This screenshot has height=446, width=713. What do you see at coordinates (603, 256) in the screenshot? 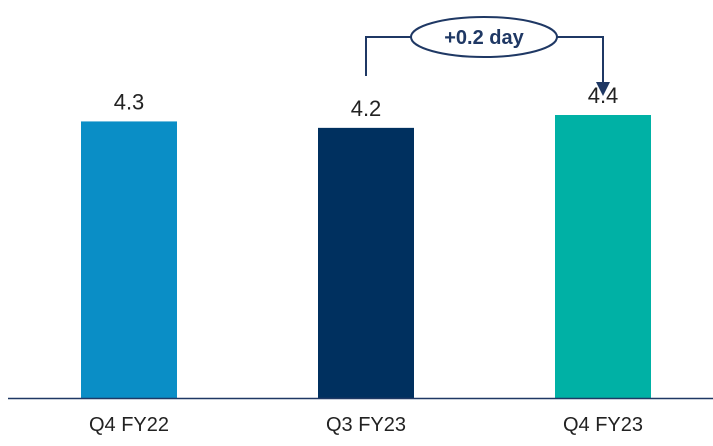
I see `bar-q4-fy23` at bounding box center [603, 256].